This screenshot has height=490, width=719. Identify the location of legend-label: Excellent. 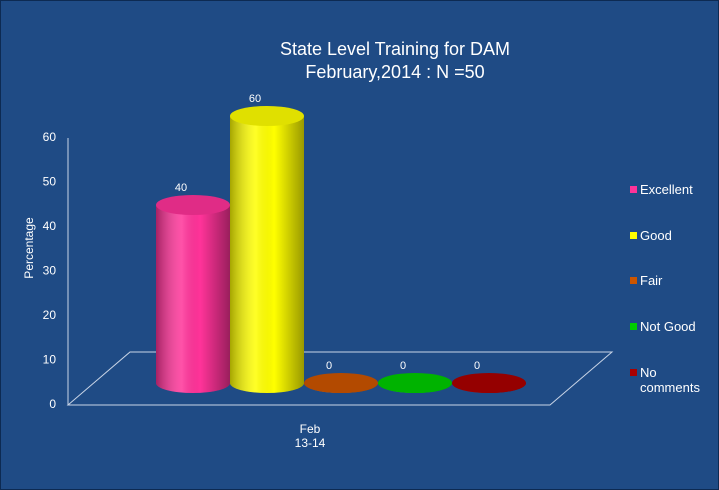
(666, 189).